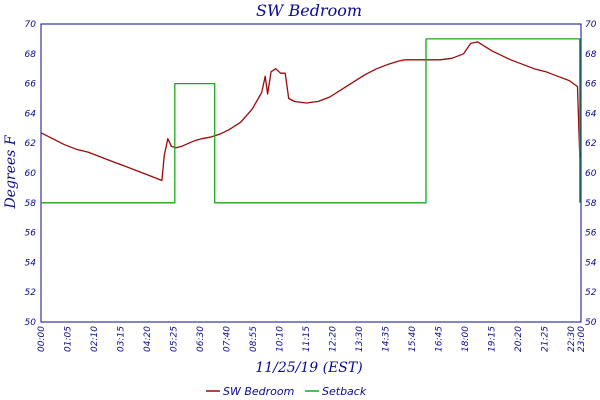 The height and width of the screenshot is (400, 600). What do you see at coordinates (440, 339) in the screenshot?
I see `x-tick-label: 16:45` at bounding box center [440, 339].